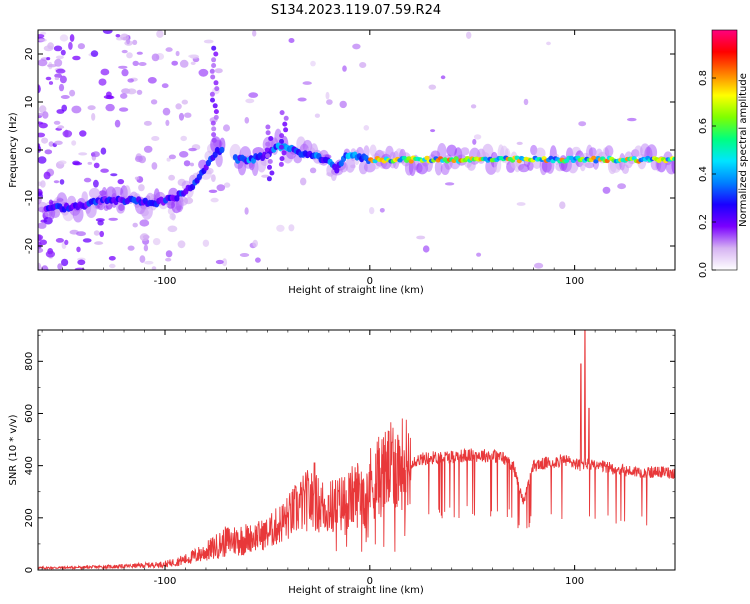  Describe the element at coordinates (356, 10) in the screenshot. I see `chart-title: S134.2023.119.07.59.R24` at that location.